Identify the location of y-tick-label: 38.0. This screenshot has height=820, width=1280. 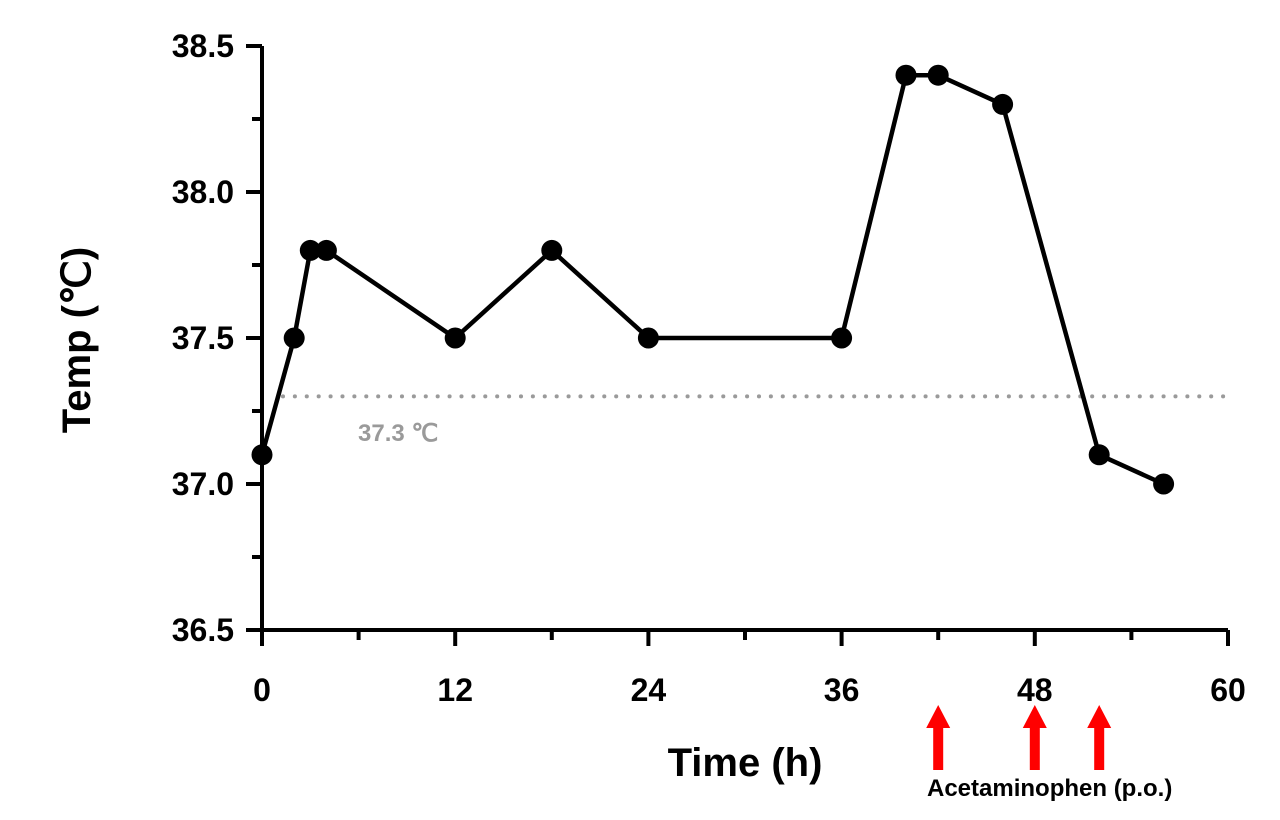
(203, 192).